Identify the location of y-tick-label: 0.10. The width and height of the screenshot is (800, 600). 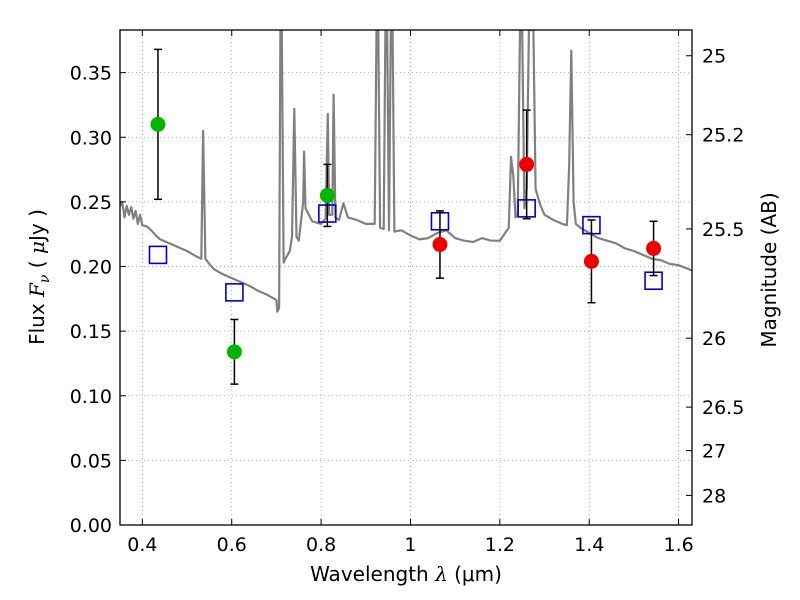
(91, 397).